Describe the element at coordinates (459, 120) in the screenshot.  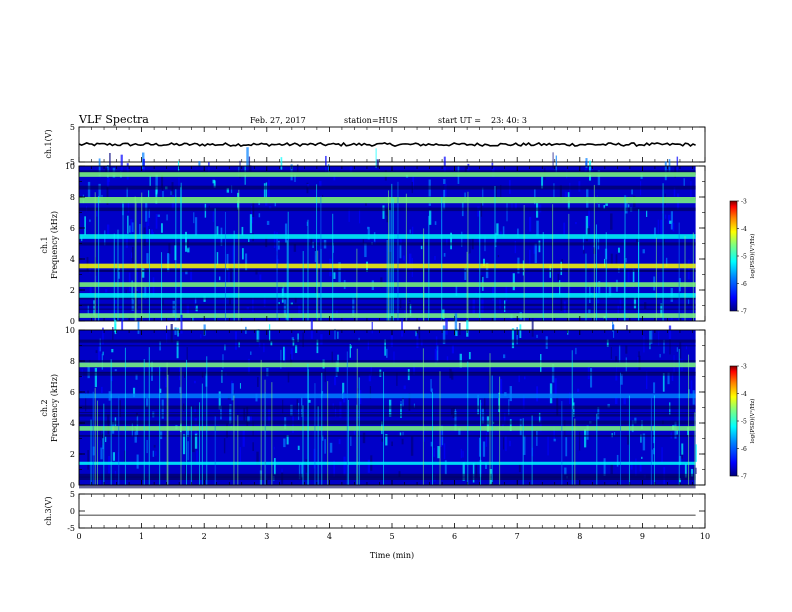
I see `start-ut-label: start UT =` at that location.